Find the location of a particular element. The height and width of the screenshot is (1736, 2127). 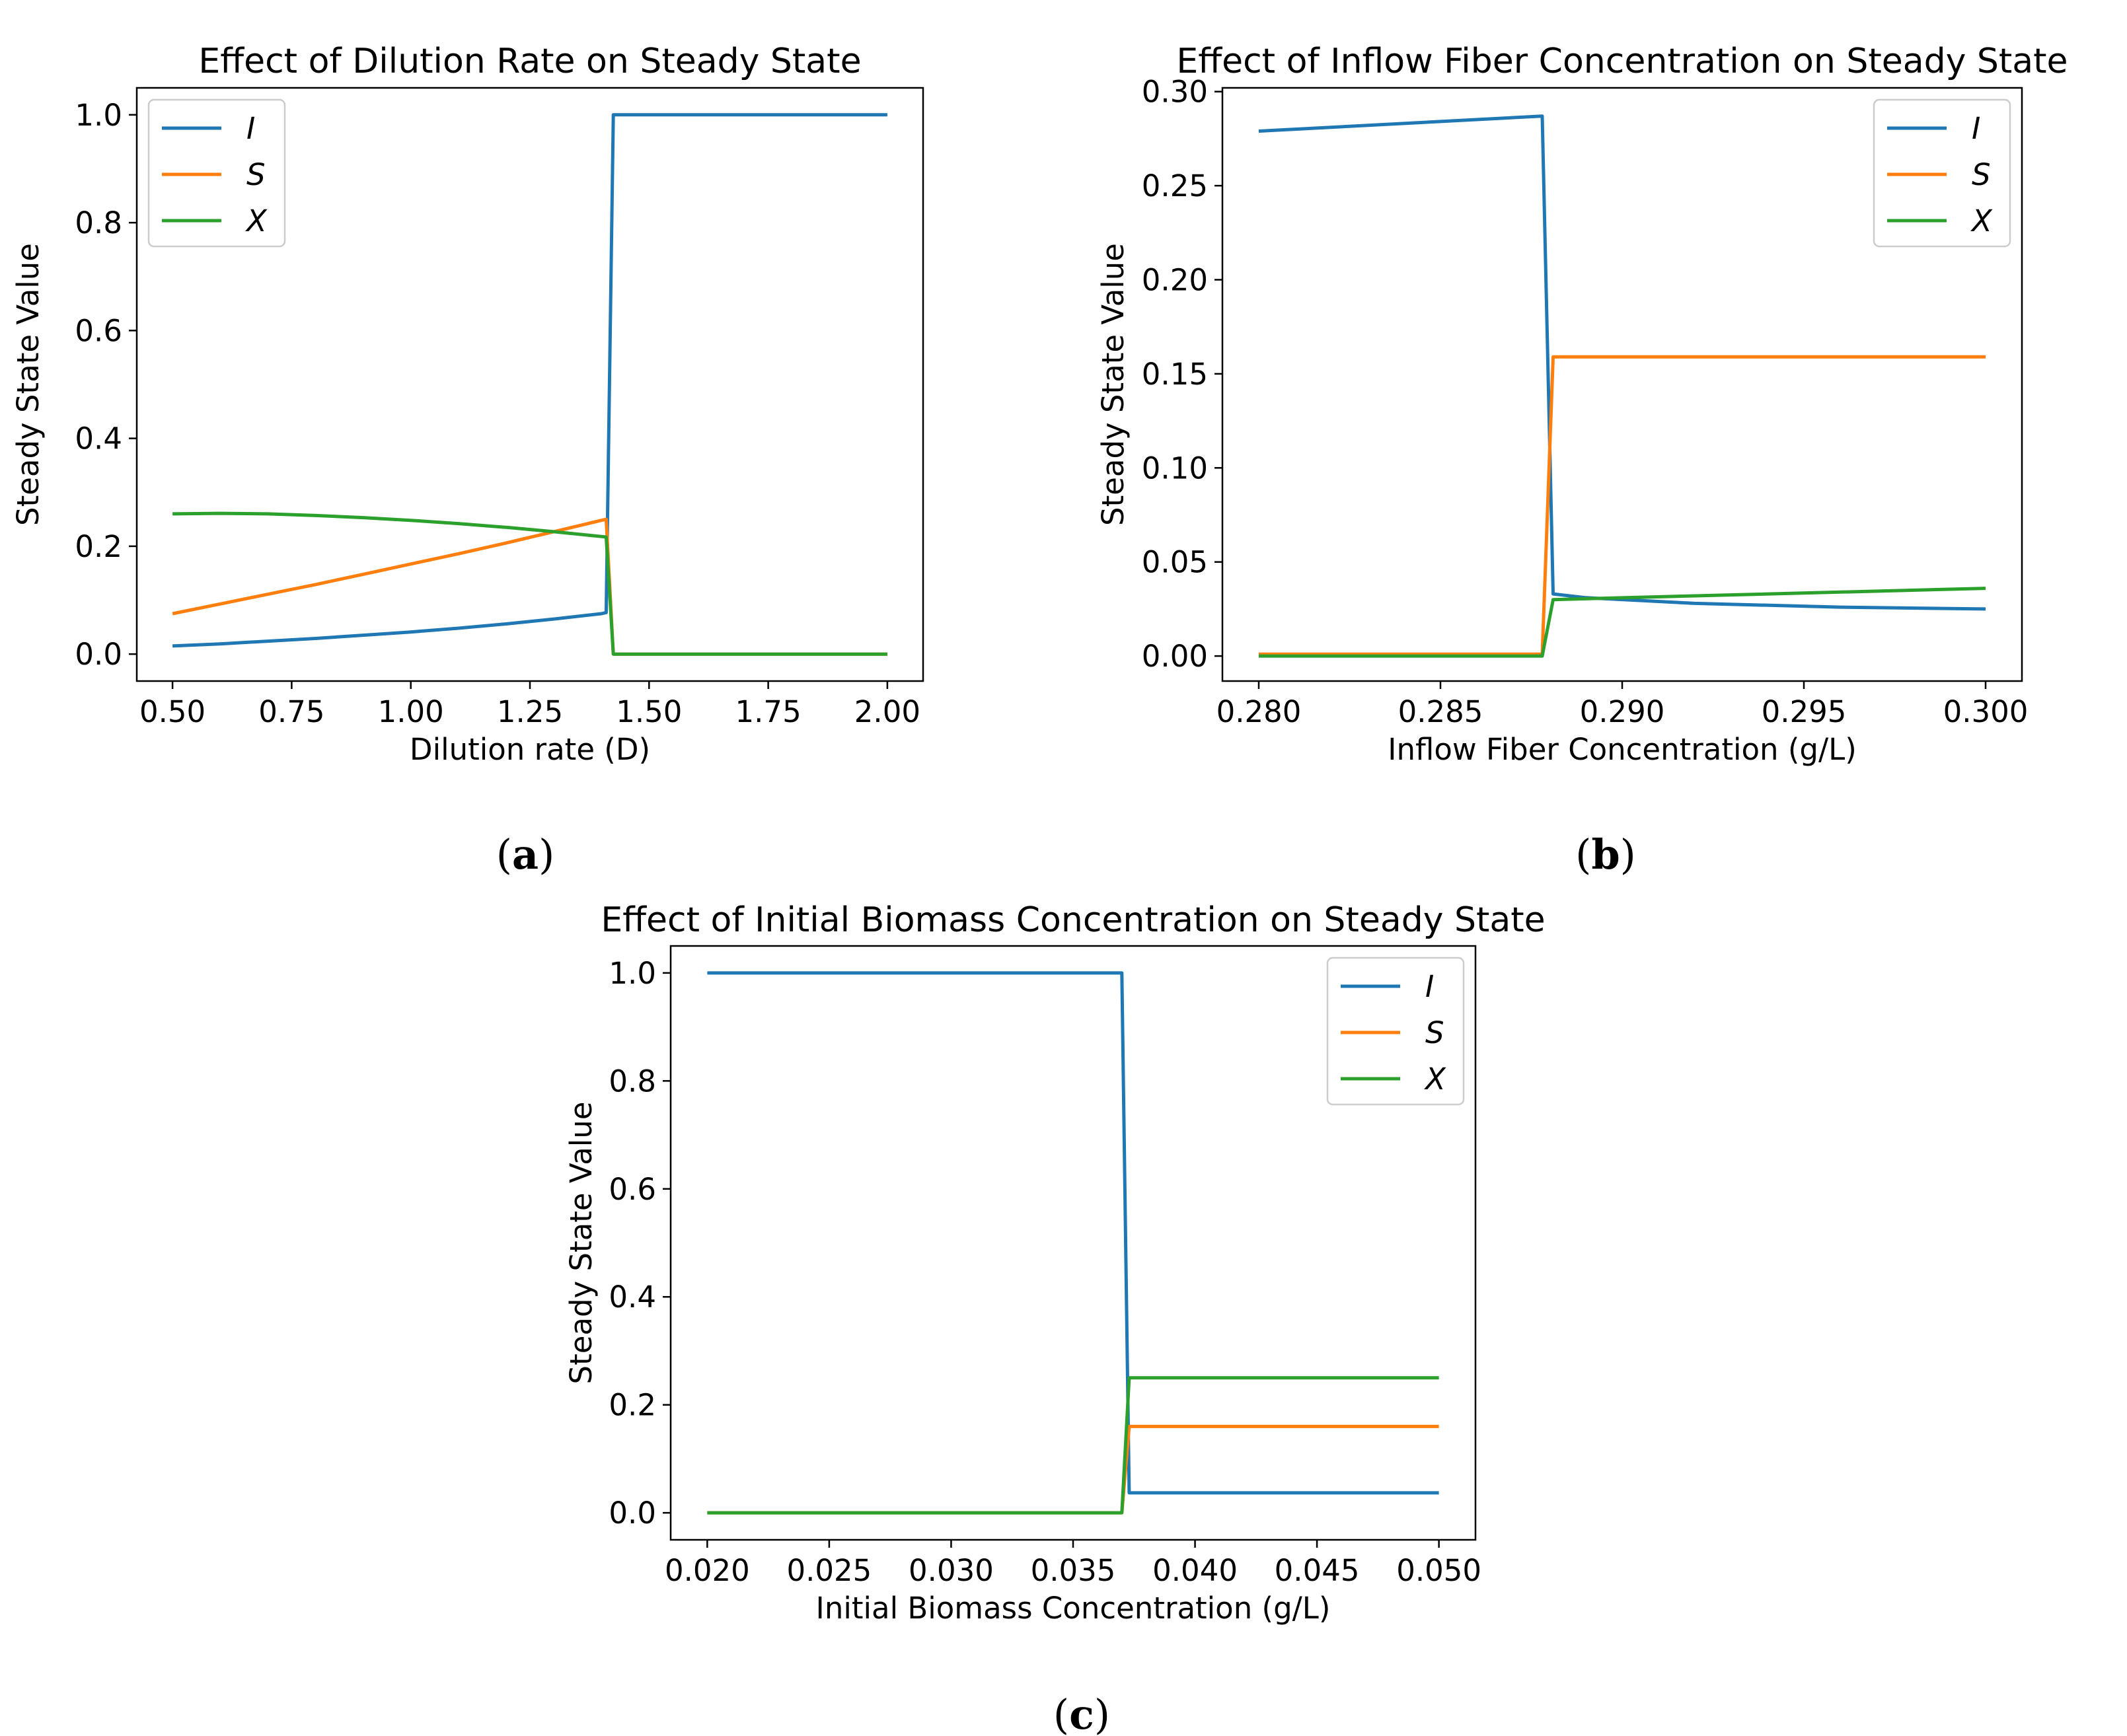

y-tick-label: 0.15 is located at coordinates (1175, 374).